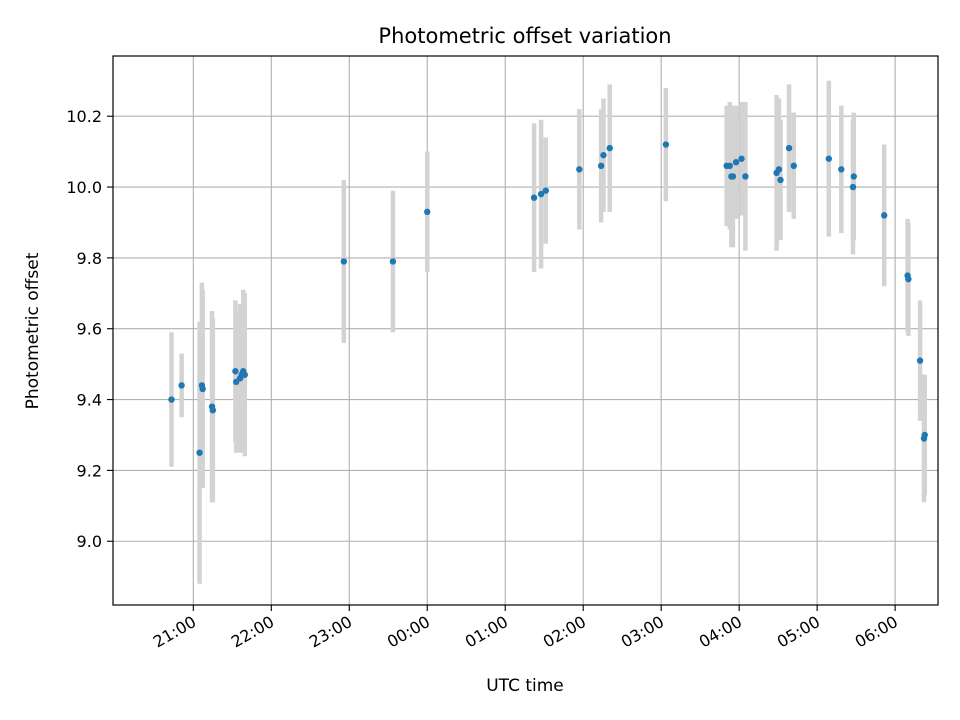  What do you see at coordinates (89, 470) in the screenshot?
I see `y-tick-label: 9.2` at bounding box center [89, 470].